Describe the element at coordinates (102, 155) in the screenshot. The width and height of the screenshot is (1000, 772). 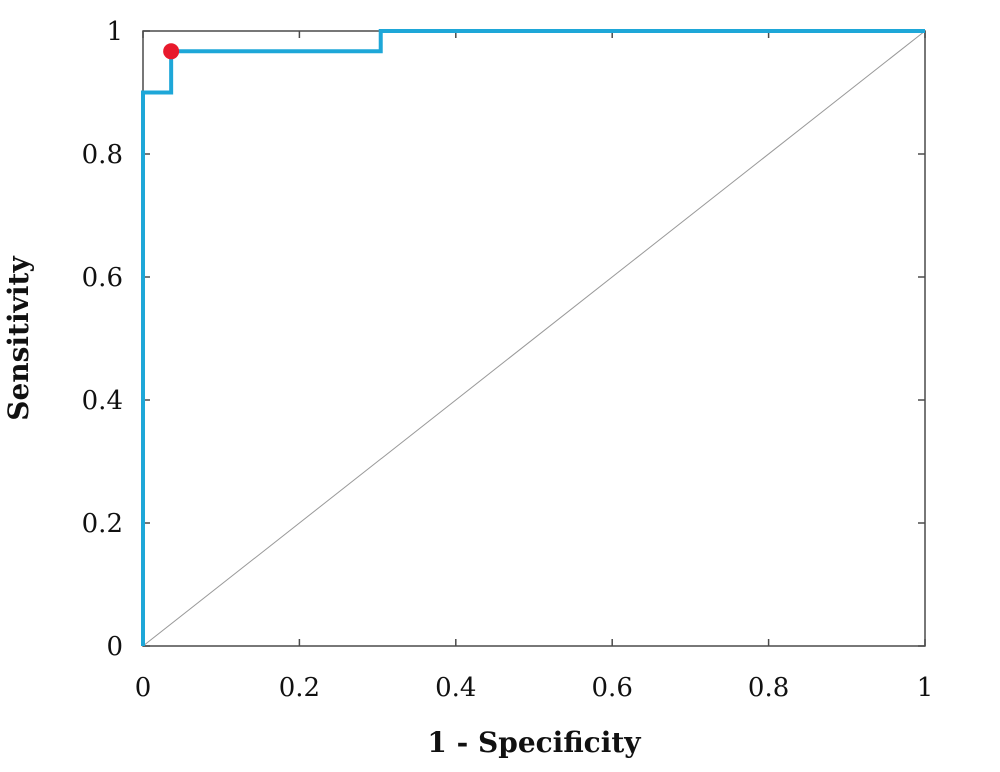
I see `y-tick-label: 0.8` at that location.